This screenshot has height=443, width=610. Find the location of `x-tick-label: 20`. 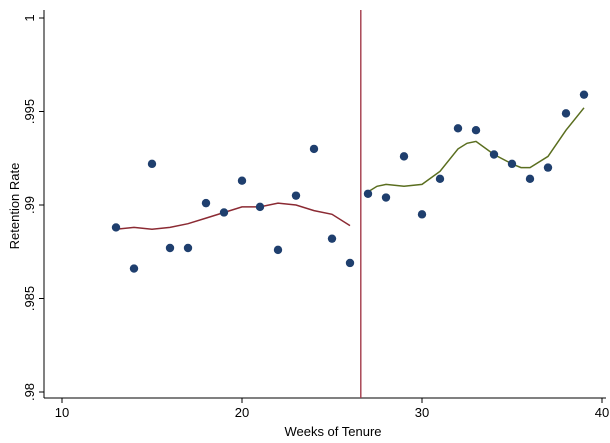

x-tick-label: 20 is located at coordinates (242, 412).